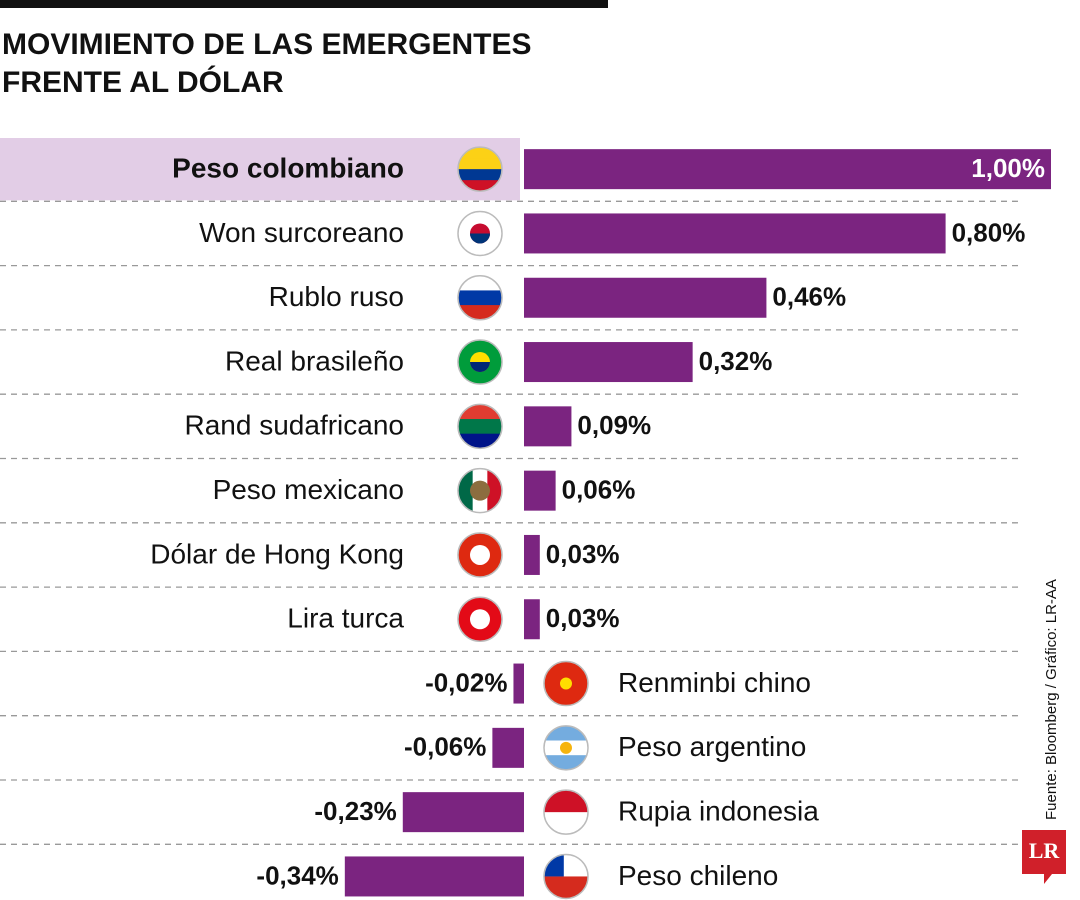 The image size is (1080, 900). What do you see at coordinates (294, 425) in the screenshot?
I see `category-label: Rand sudafricano` at bounding box center [294, 425].